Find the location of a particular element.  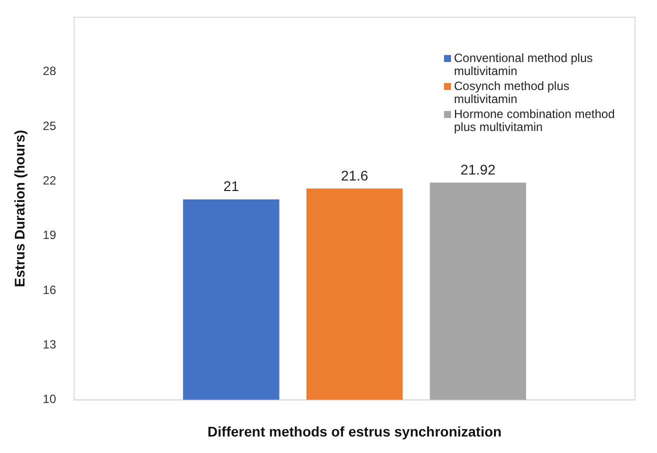

y-tick-label: 10 is located at coordinates (49, 399).